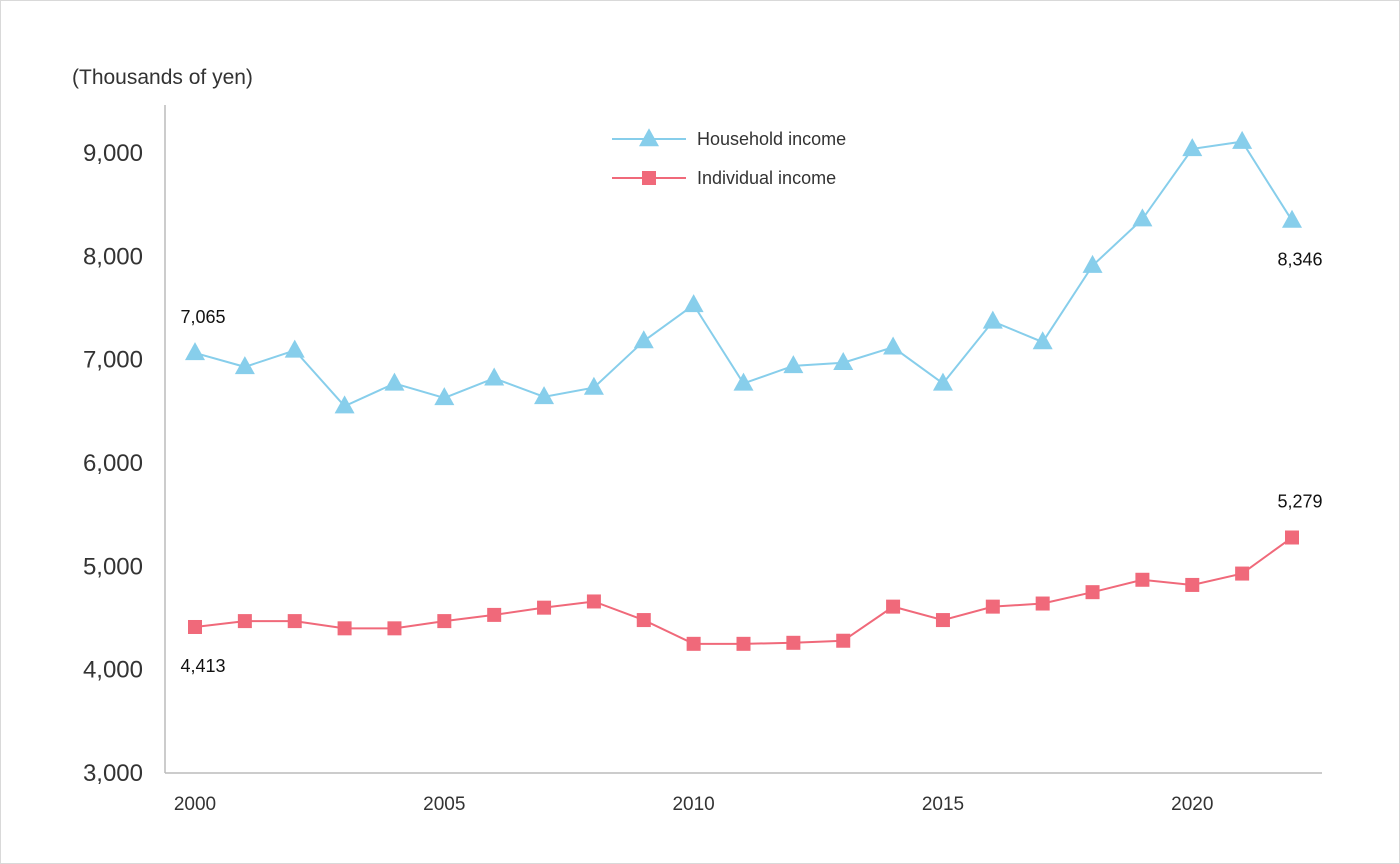  What do you see at coordinates (1192, 804) in the screenshot?
I see `x-tick-label: 2020` at bounding box center [1192, 804].